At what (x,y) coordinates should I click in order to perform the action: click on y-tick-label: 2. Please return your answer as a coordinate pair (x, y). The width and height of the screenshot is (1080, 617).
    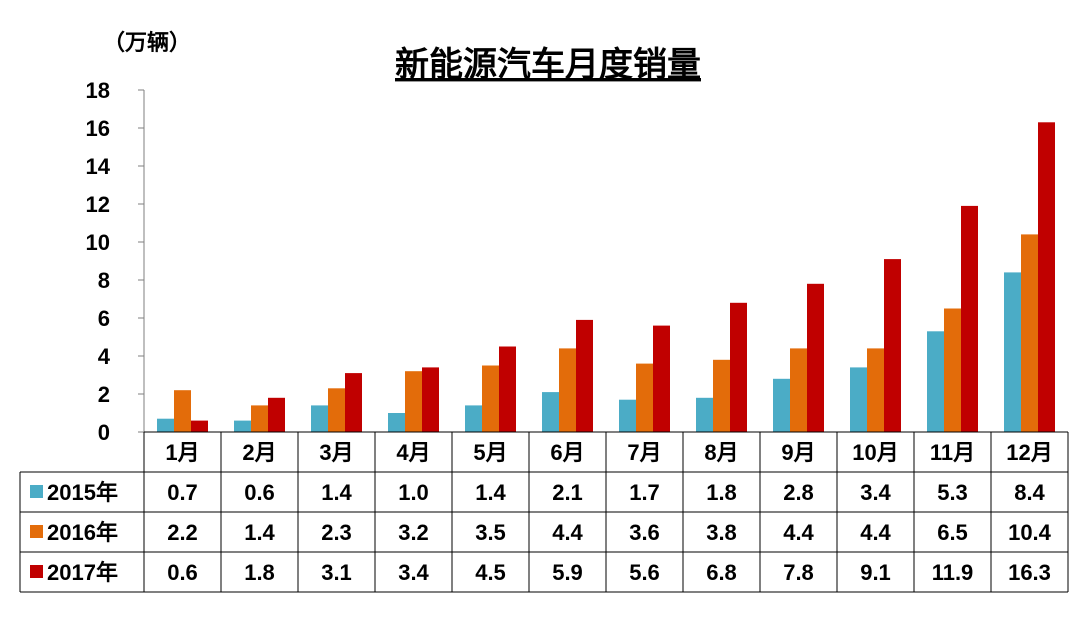
    Looking at the image, I should click on (104, 394).